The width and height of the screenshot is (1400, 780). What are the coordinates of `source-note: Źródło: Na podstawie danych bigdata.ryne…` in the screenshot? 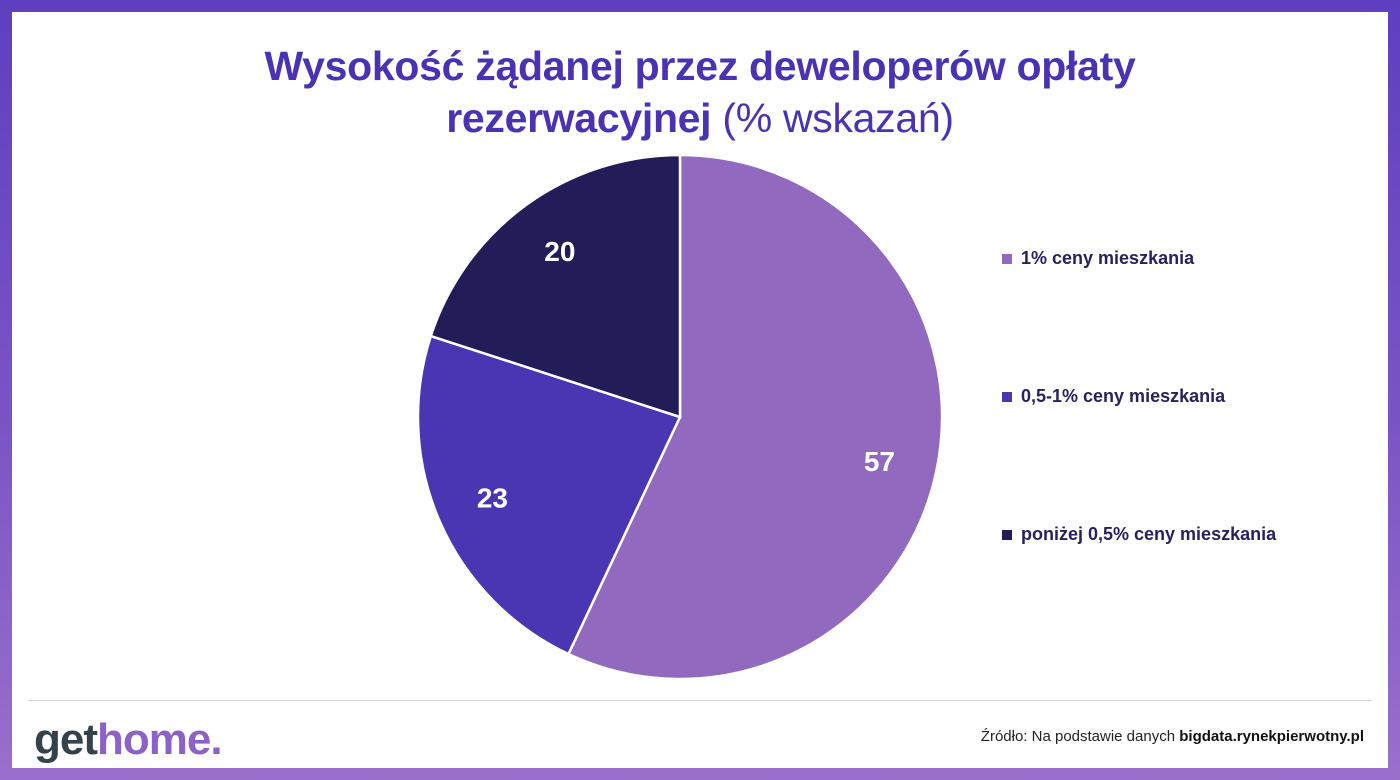 It's located at (1172, 736).